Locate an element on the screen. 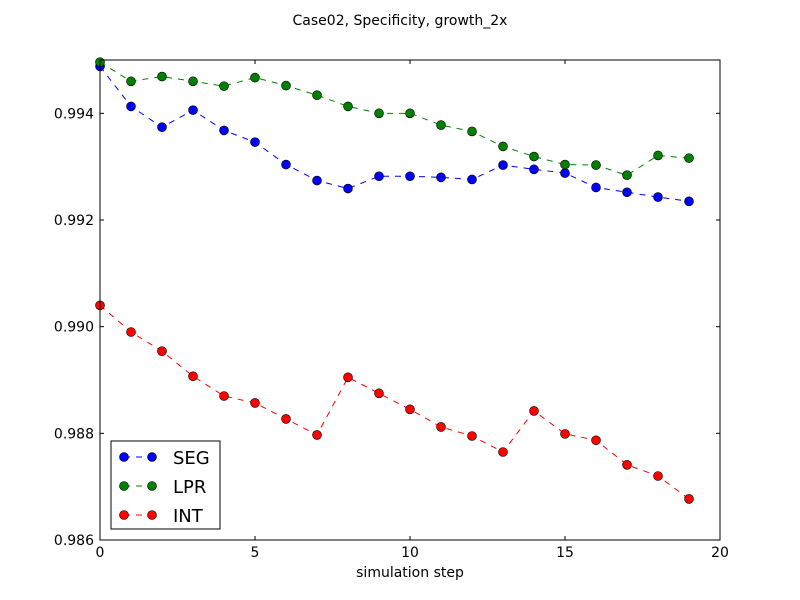 Image resolution: width=800 pixels, height=600 pixels. x-tick-label: 20 is located at coordinates (720, 553).